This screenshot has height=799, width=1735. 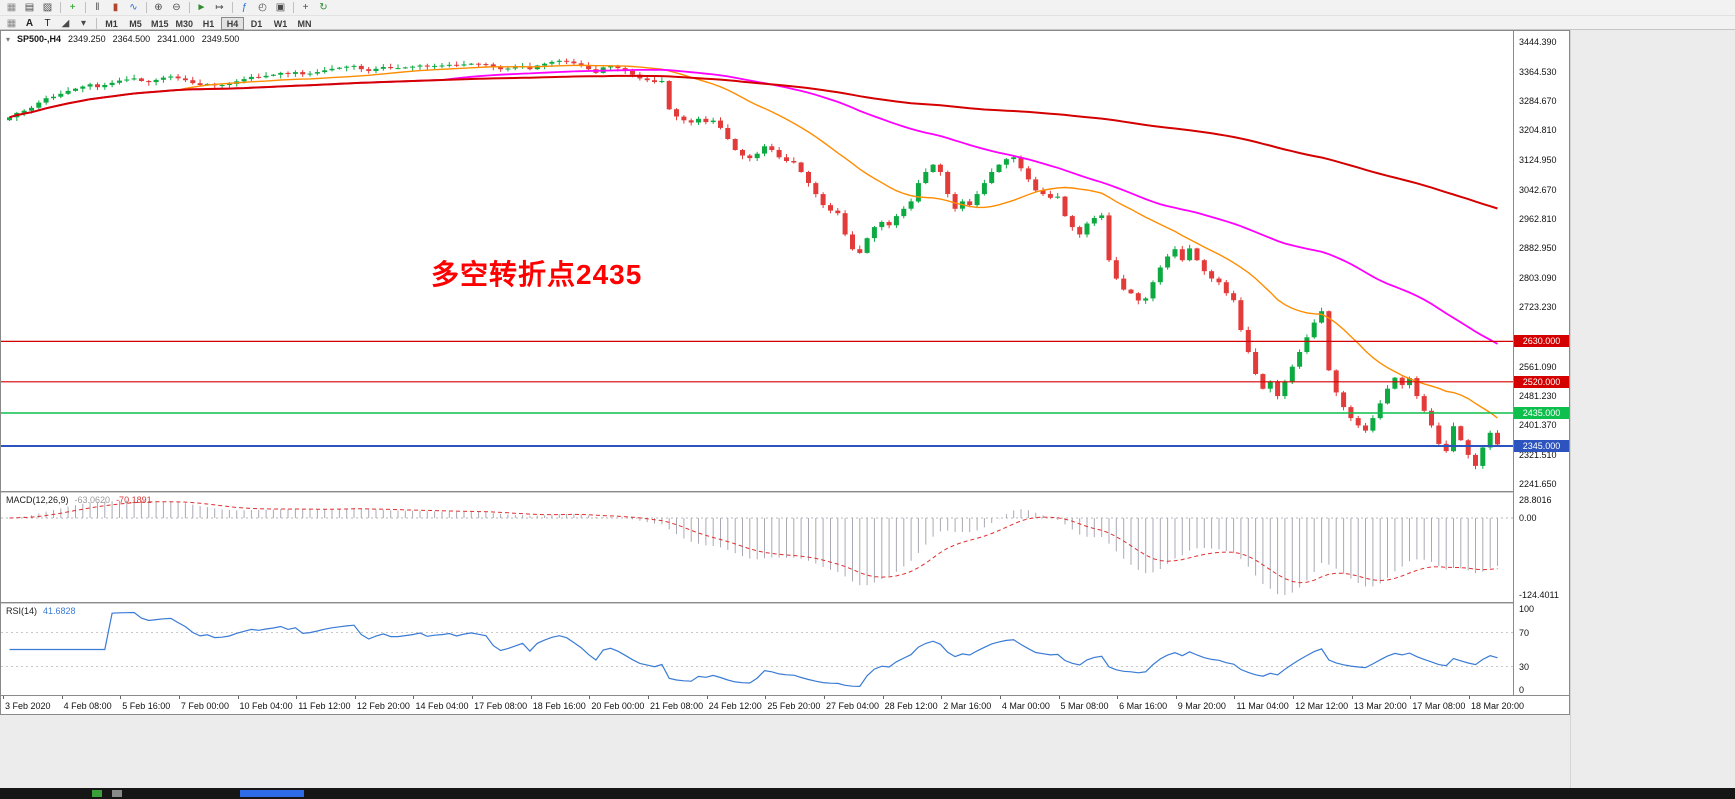 What do you see at coordinates (1527, 609) in the screenshot?
I see `rsi-axis-label: 100` at bounding box center [1527, 609].